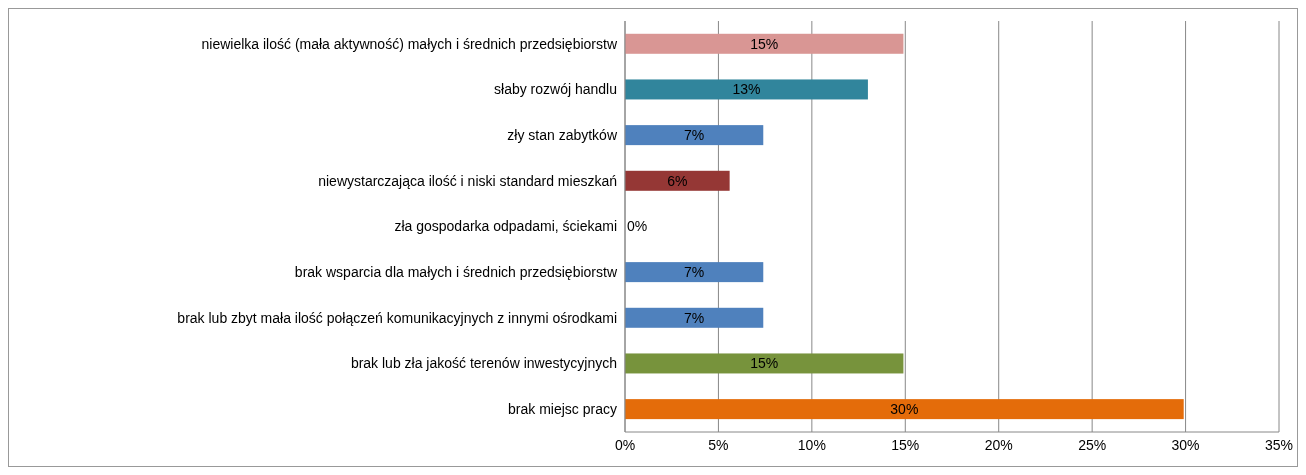 This screenshot has height=475, width=1306. Describe the element at coordinates (562, 409) in the screenshot. I see `y-tick-label: brak miejsc pracy` at that location.